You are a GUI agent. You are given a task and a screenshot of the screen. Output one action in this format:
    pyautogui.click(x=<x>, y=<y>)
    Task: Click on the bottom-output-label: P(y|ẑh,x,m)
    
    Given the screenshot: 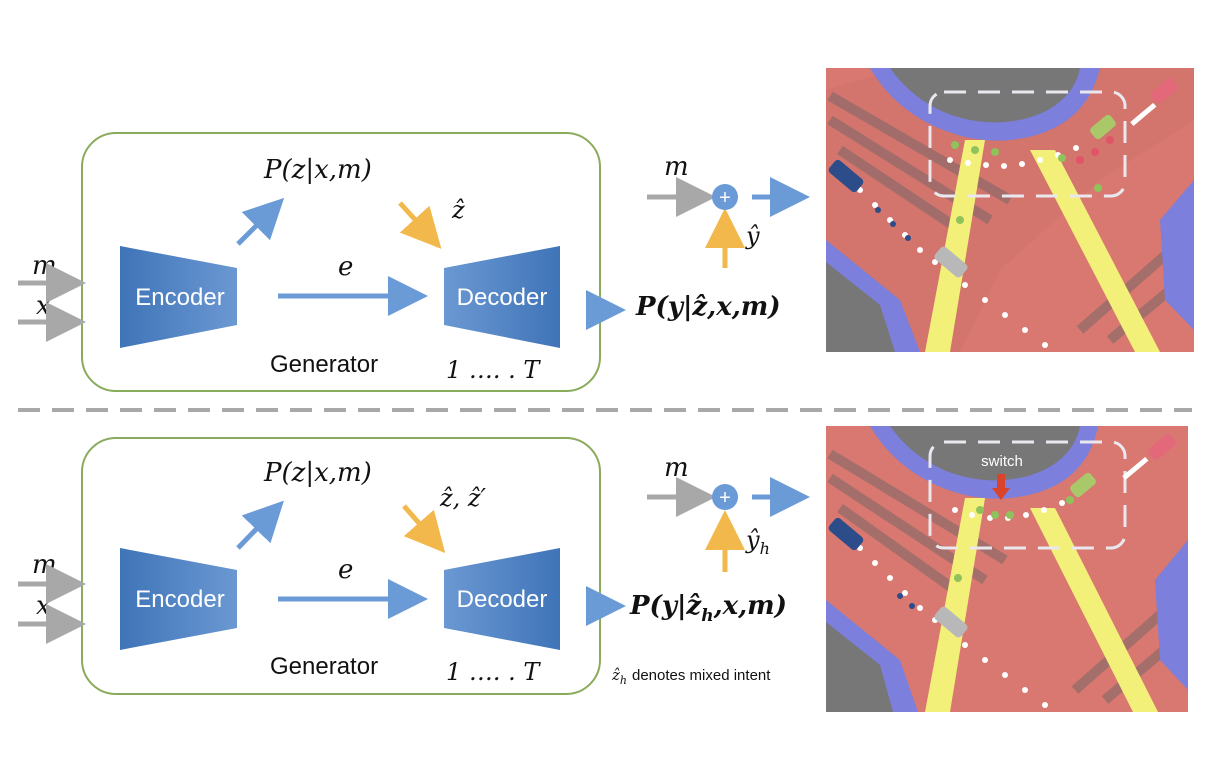 What is the action you would take?
    pyautogui.click(x=708, y=608)
    